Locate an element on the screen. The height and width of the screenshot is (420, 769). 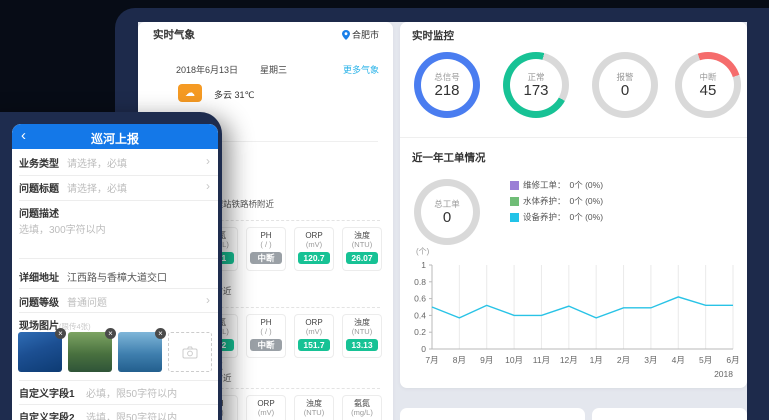
more-weather-link: 更多气象 is located at coordinates (360, 70).